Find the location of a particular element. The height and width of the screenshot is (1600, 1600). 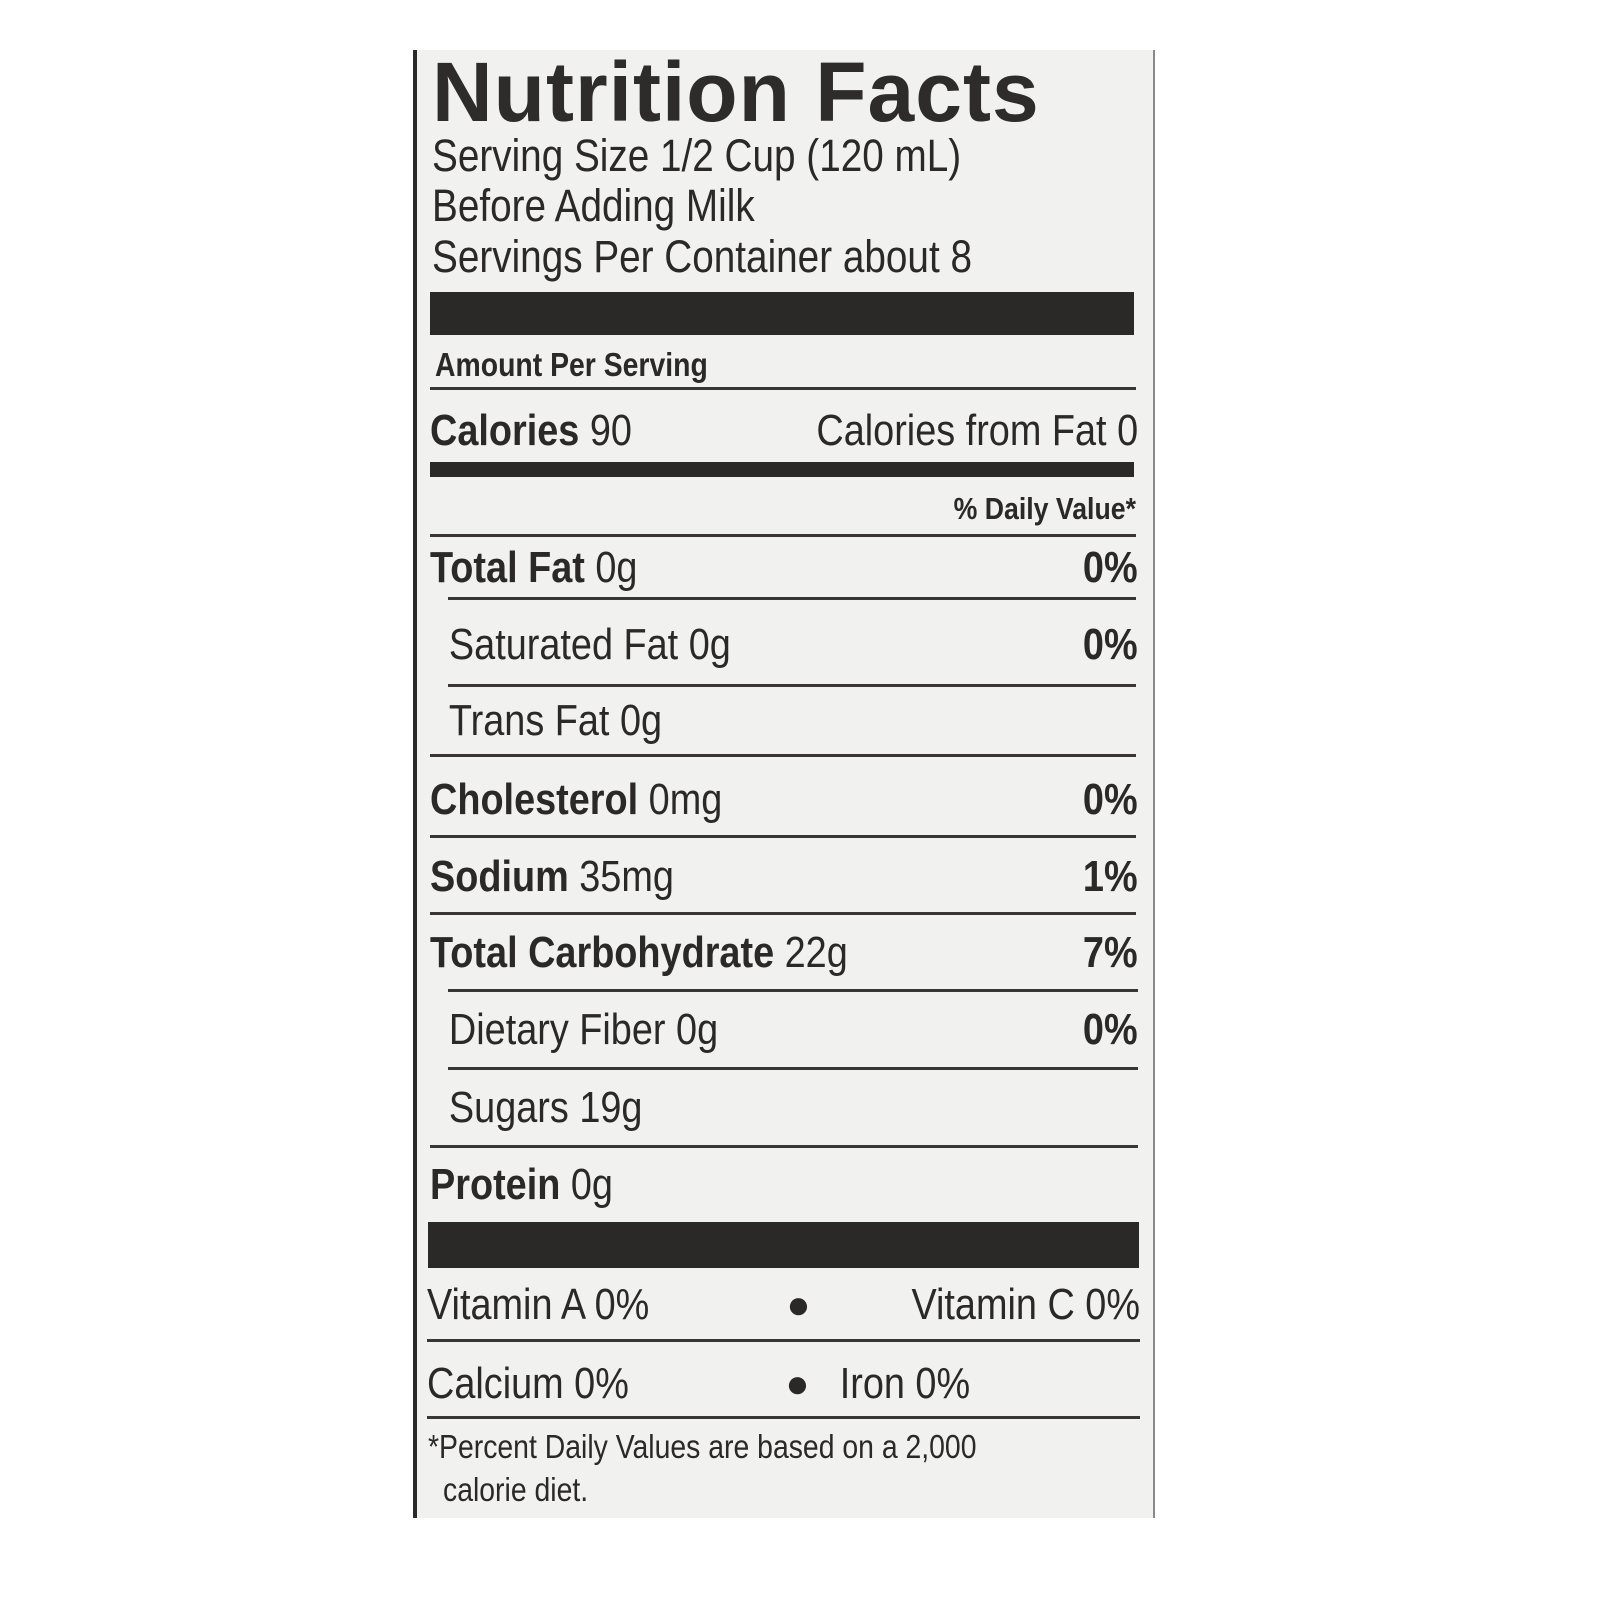

serving-size: Serving Size 1/2 Cup (120 mL) is located at coordinates (697, 155).